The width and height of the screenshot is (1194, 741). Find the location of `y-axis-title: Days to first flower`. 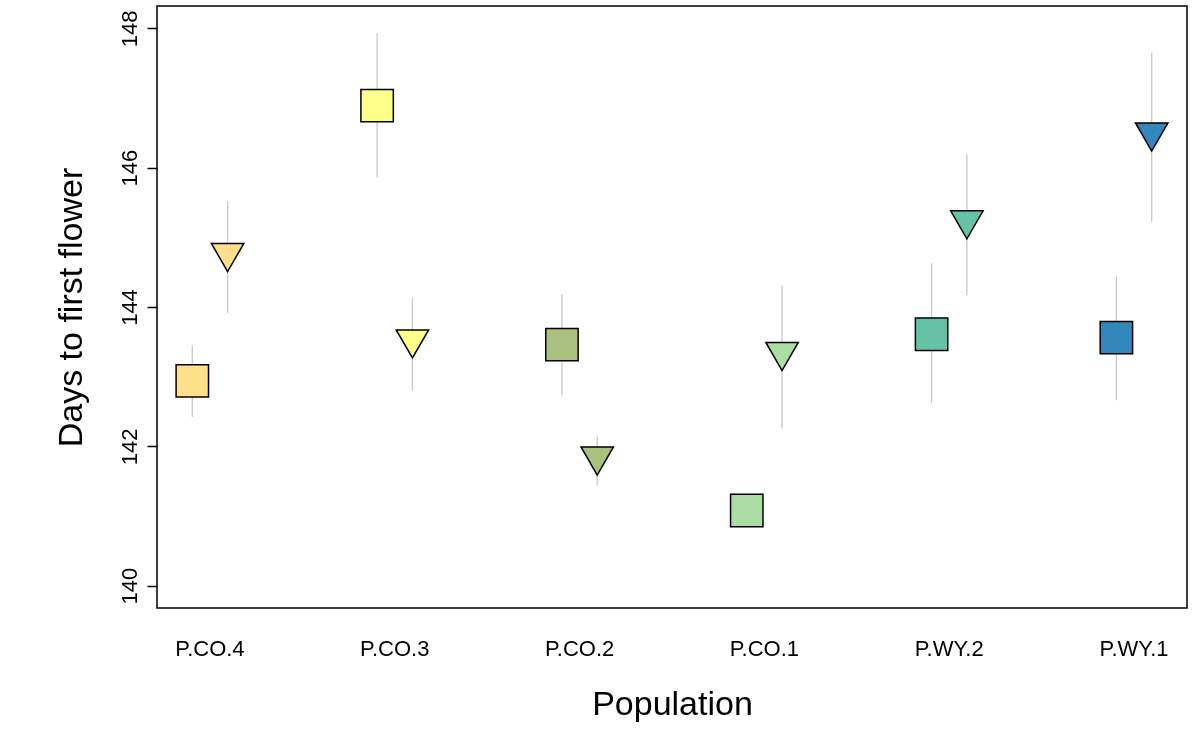

y-axis-title: Days to first flower is located at coordinates (69, 307).